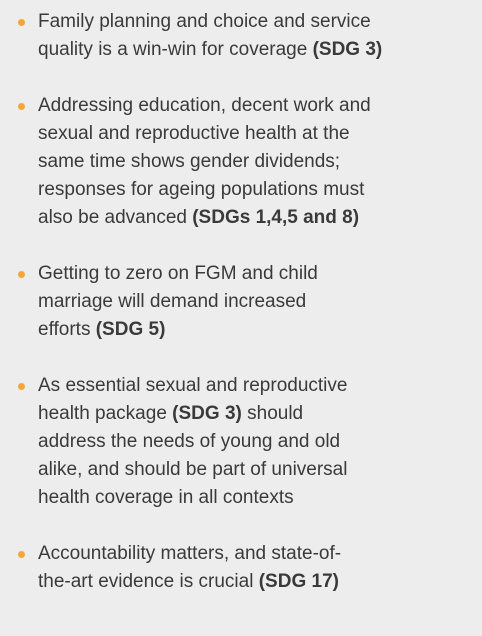 This screenshot has width=482, height=636. I want to click on bold-text: (SDG 17), so click(298, 581).